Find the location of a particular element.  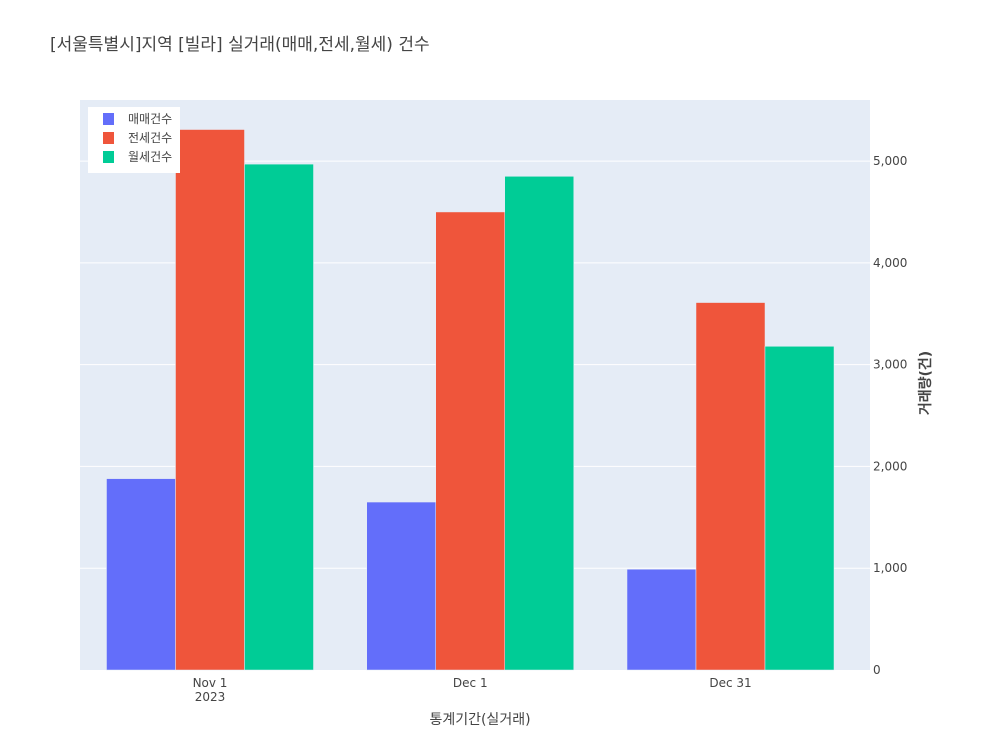

legend-label: 매매건수 is located at coordinates (150, 119).